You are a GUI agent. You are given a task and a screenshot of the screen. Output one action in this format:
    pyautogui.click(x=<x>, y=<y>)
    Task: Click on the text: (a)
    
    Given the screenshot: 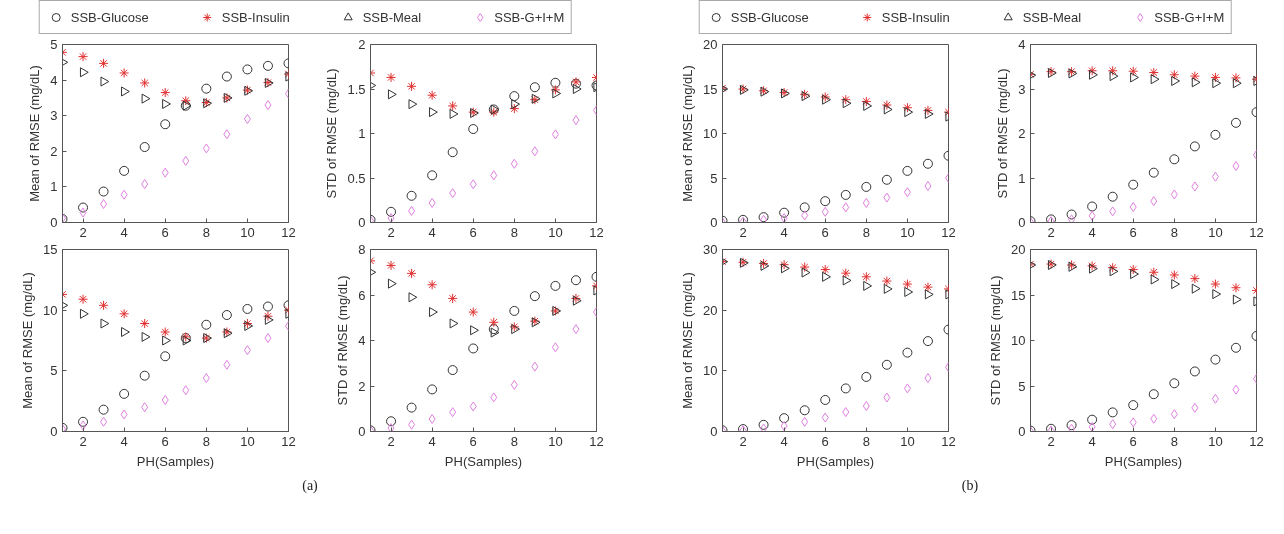 What is the action you would take?
    pyautogui.click(x=310, y=486)
    